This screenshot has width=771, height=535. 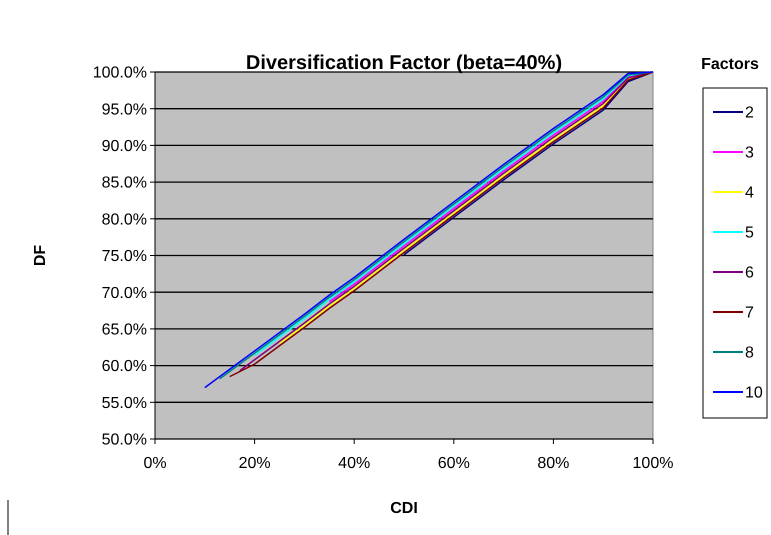 I want to click on y-tick-label: 100.0%, so click(x=119, y=73).